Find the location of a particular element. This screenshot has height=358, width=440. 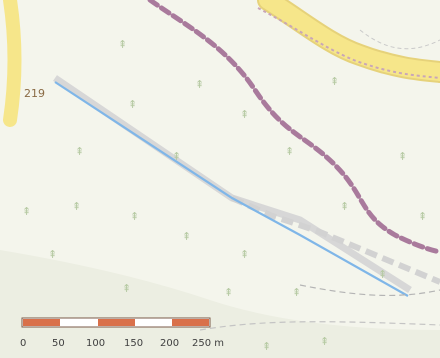

scale-tick-0: 0 is located at coordinates (23, 343).